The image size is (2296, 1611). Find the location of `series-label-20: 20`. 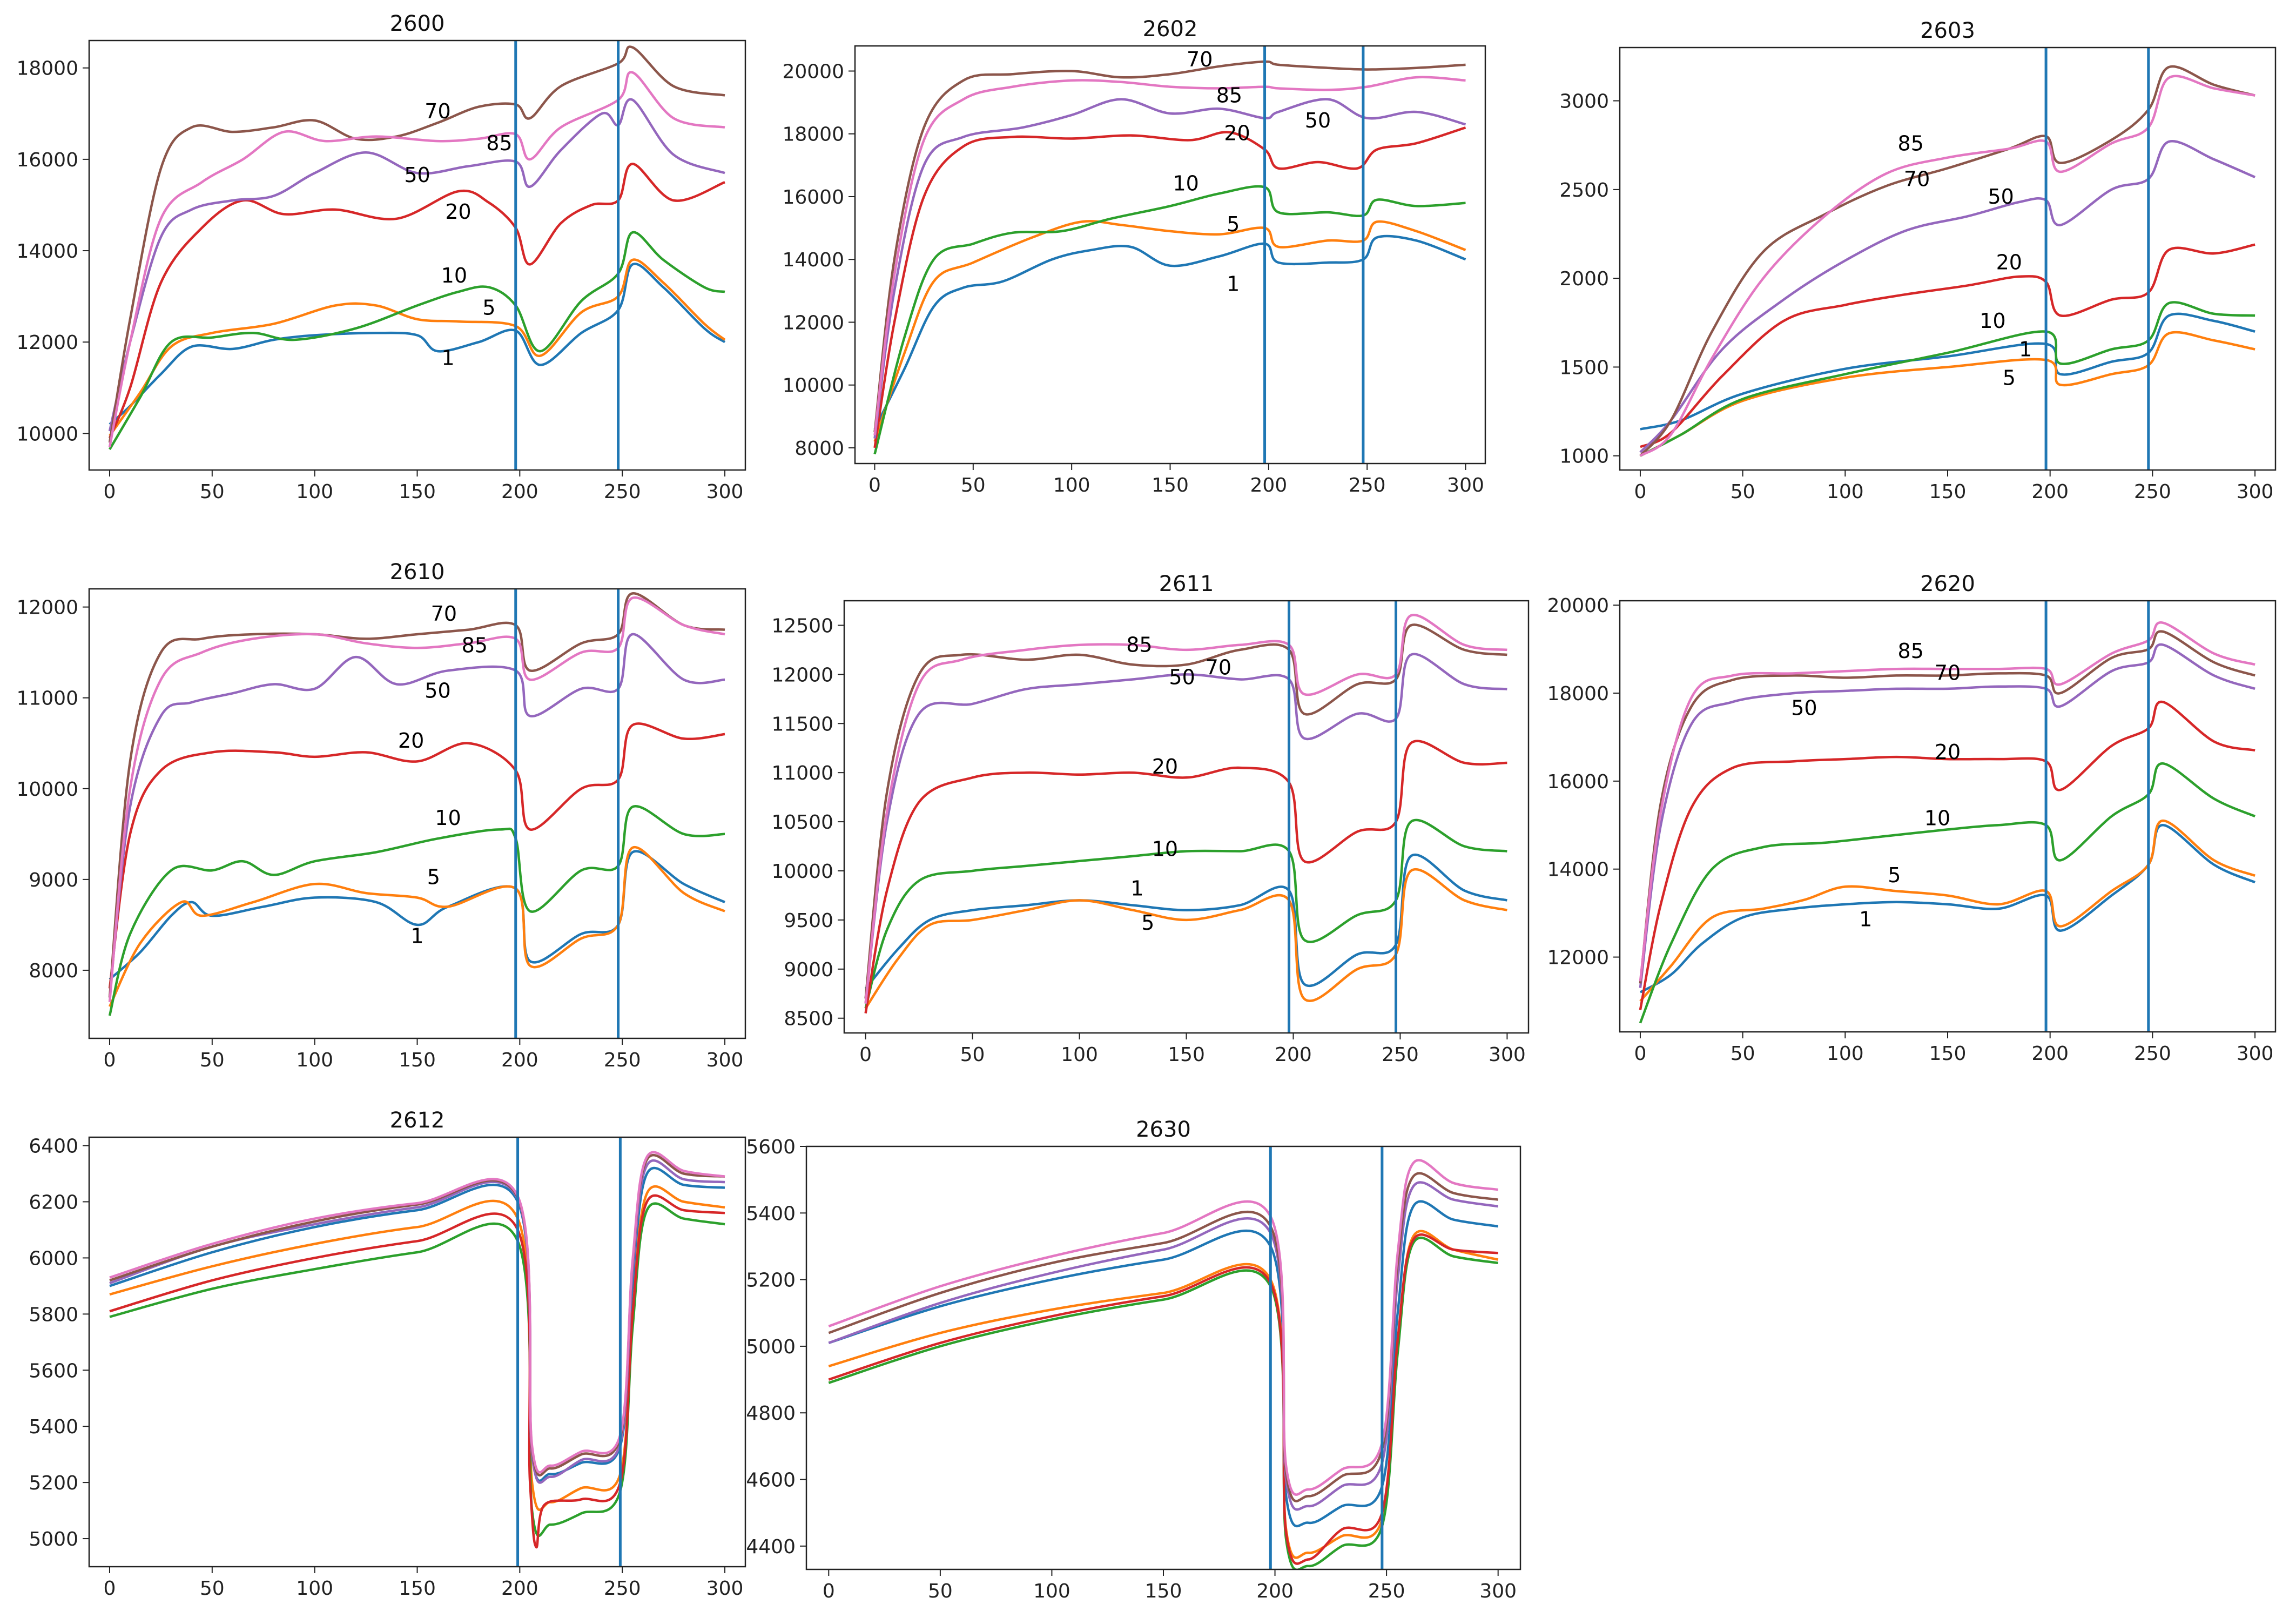

series-label-20: 20 is located at coordinates (411, 741).